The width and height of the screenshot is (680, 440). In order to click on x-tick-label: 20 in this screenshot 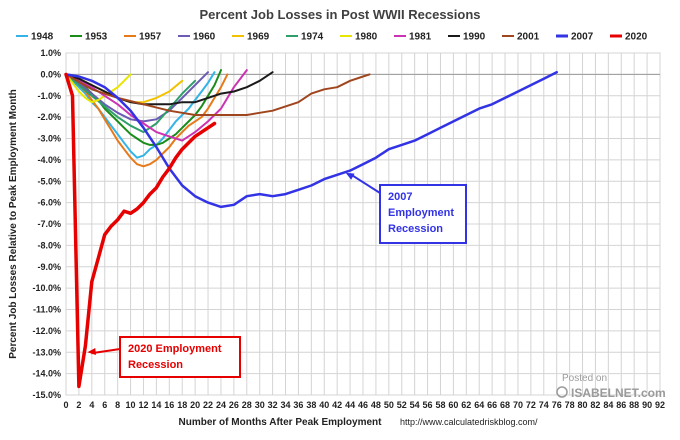, I will do `click(195, 405)`.